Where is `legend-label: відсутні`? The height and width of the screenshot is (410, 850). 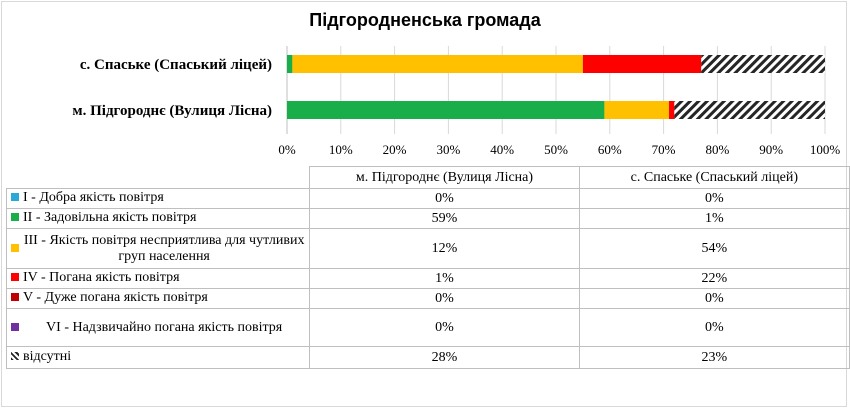 legend-label: відсутні is located at coordinates (47, 357).